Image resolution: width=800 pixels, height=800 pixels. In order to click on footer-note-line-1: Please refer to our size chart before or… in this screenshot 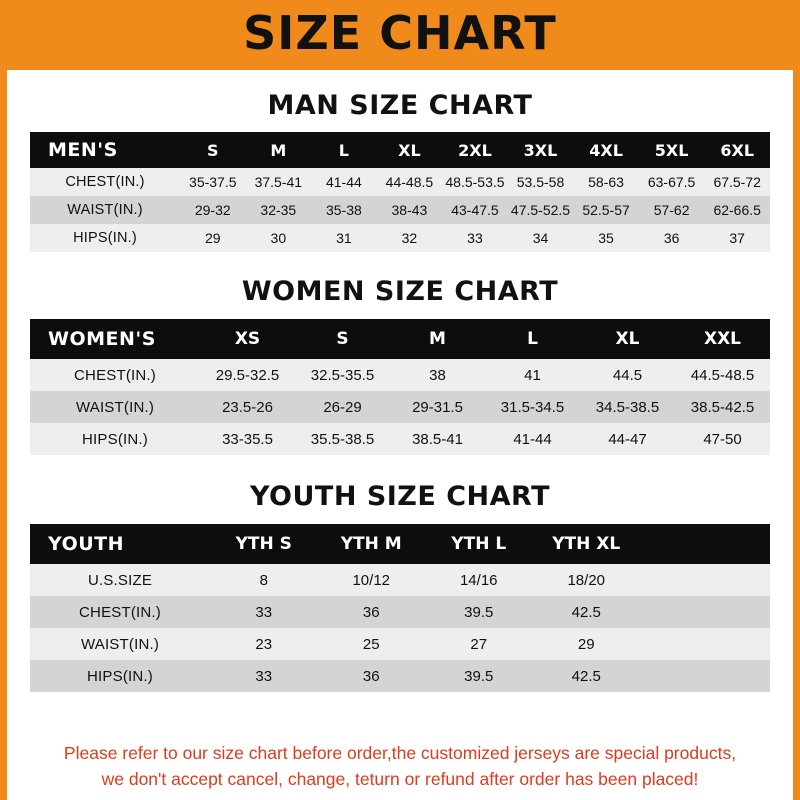, I will do `click(400, 753)`.